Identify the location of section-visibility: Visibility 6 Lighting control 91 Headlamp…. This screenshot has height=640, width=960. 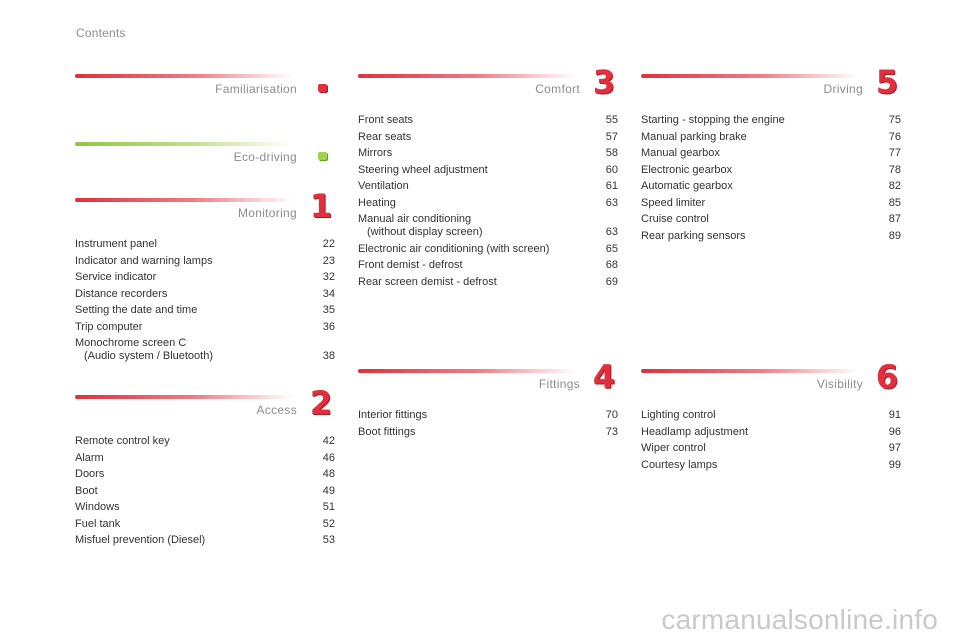
(771, 417).